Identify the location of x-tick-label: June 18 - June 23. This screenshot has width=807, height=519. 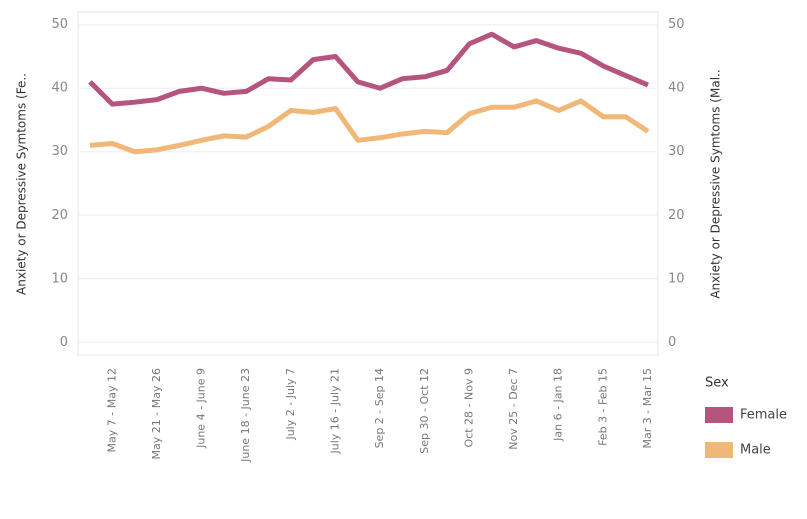
(245, 415).